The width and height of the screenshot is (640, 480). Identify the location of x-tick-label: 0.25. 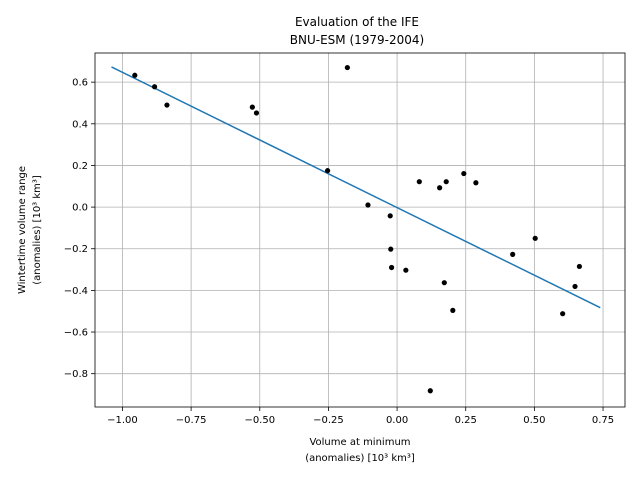
(466, 420).